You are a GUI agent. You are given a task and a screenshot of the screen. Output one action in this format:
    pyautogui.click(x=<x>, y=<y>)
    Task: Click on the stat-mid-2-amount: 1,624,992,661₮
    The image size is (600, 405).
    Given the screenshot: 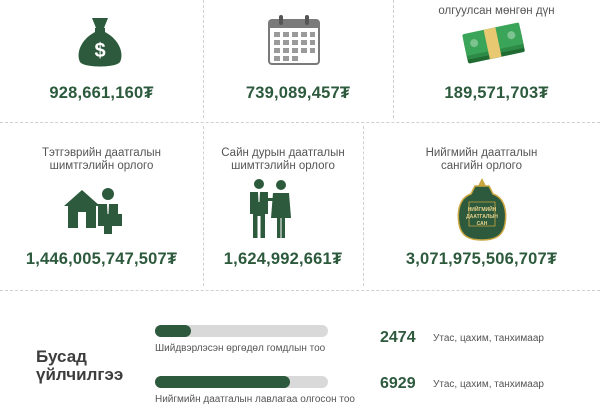 What is the action you would take?
    pyautogui.click(x=283, y=259)
    